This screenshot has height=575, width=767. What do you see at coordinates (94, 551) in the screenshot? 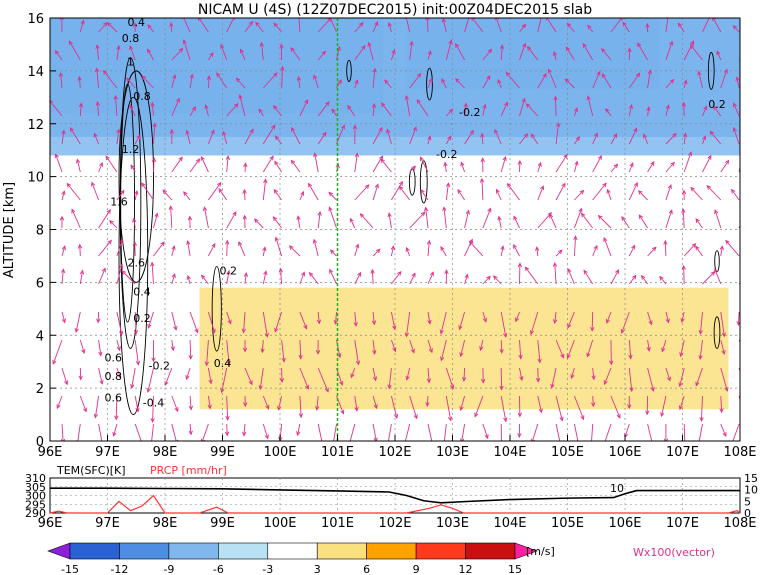
I see `colorbar-swatch` at bounding box center [94, 551].